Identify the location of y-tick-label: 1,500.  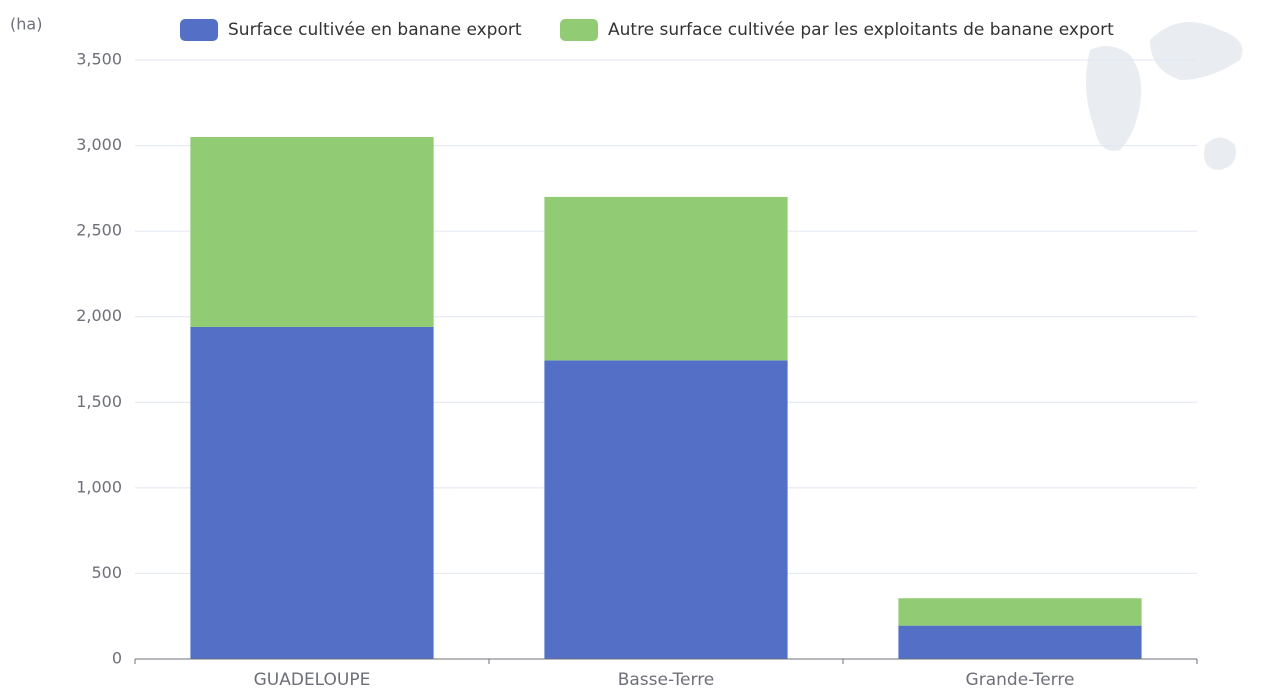
(99, 401).